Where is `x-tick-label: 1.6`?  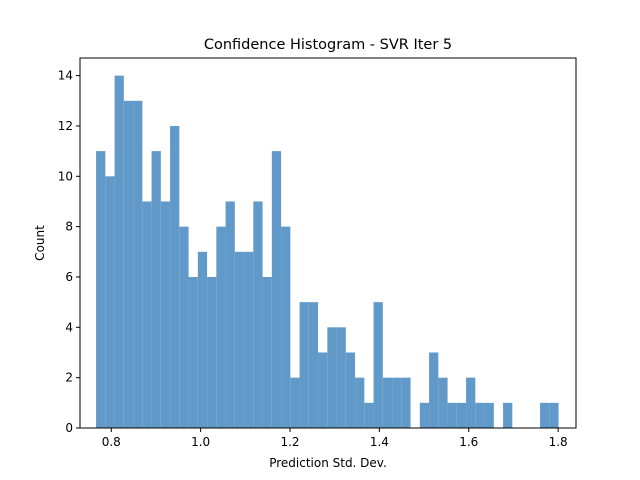
x-tick-label: 1.6 is located at coordinates (468, 442).